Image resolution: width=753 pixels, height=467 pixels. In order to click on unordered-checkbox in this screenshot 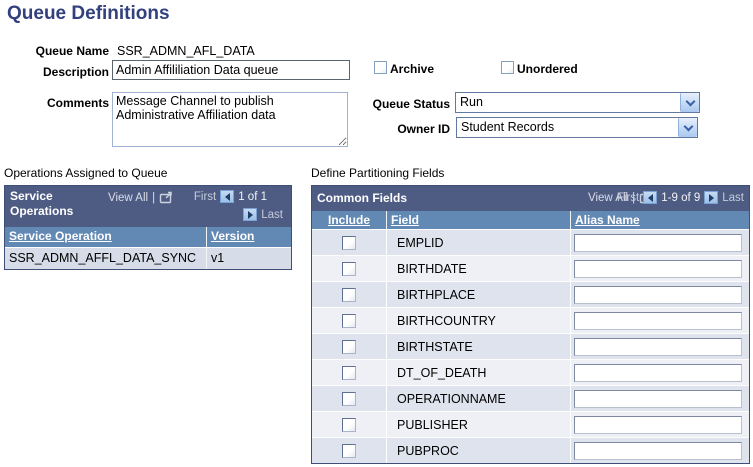, I will do `click(507, 67)`.